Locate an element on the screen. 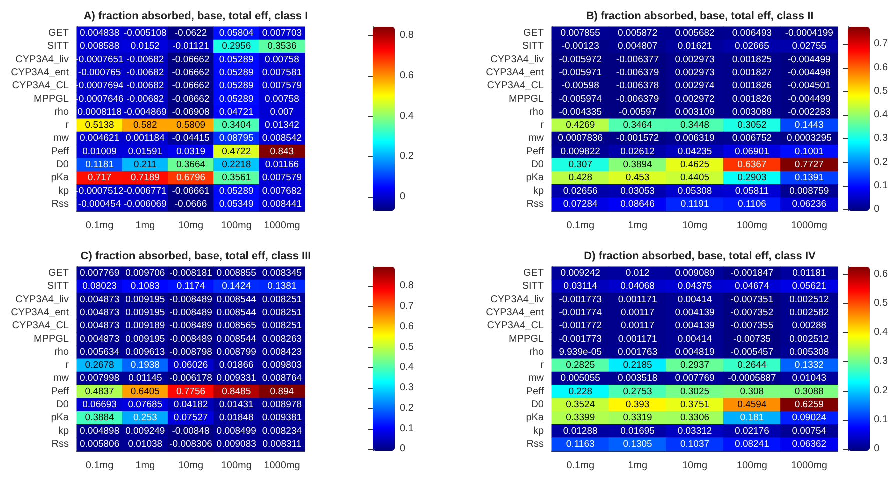 The height and width of the screenshot is (485, 891). data-label: 0.05289 is located at coordinates (236, 86).